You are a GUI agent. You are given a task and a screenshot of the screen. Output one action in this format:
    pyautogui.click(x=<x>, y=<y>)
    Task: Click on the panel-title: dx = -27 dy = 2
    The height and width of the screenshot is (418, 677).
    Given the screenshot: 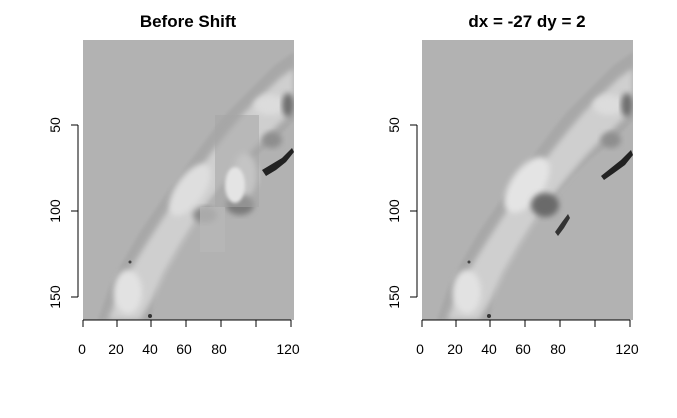 What is the action you would take?
    pyautogui.click(x=526, y=21)
    